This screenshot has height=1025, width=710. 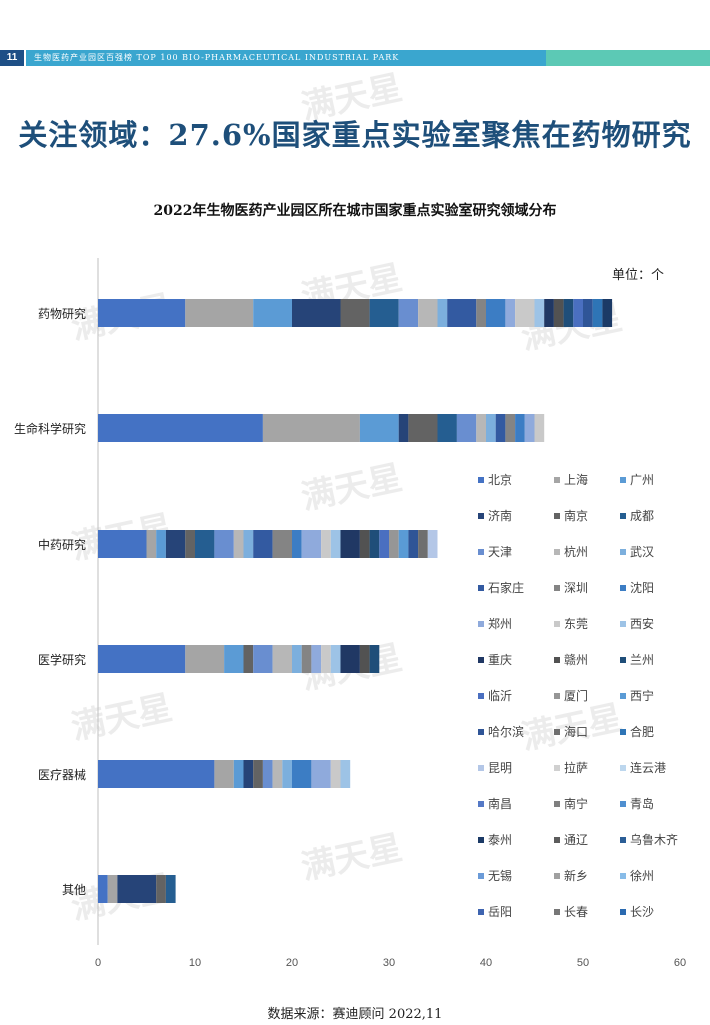 What do you see at coordinates (500, 480) in the screenshot?
I see `legend-label: 北京` at bounding box center [500, 480].